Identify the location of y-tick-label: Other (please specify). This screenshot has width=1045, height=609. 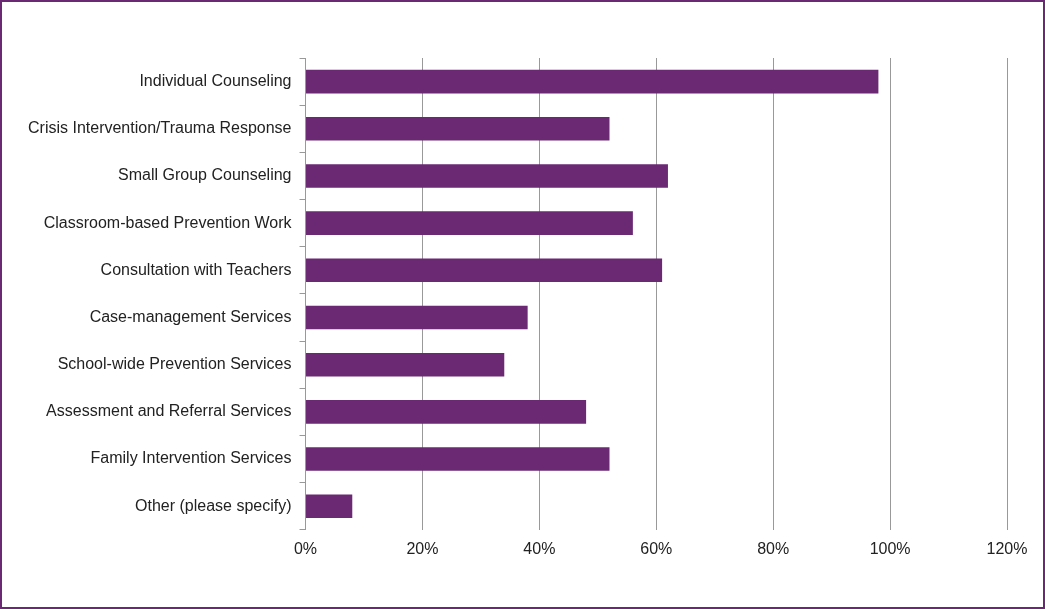
(213, 505).